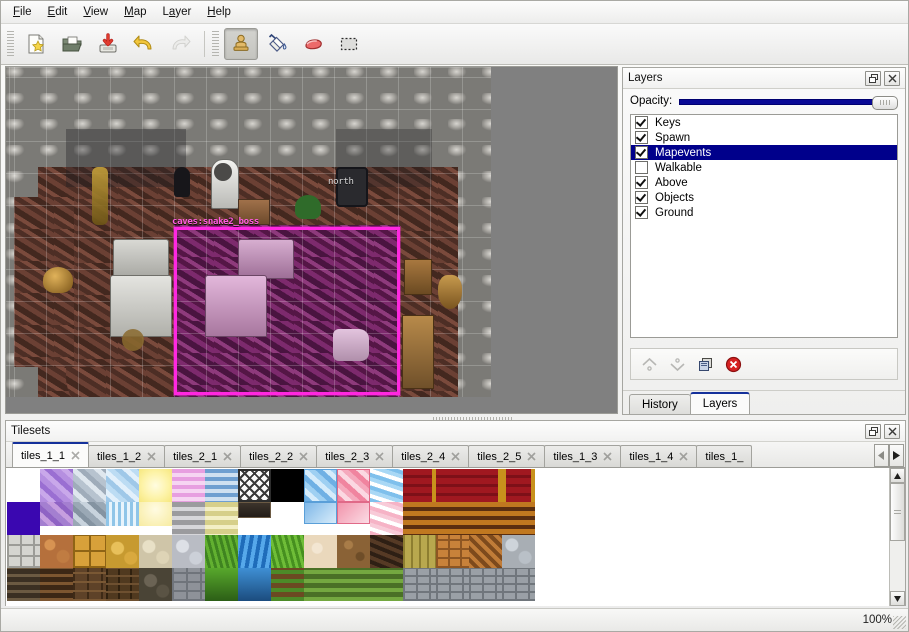 This screenshot has width=909, height=632. Describe the element at coordinates (724, 456) in the screenshot. I see `tileset-tab-tiles_1_5: tiles_1_` at that location.